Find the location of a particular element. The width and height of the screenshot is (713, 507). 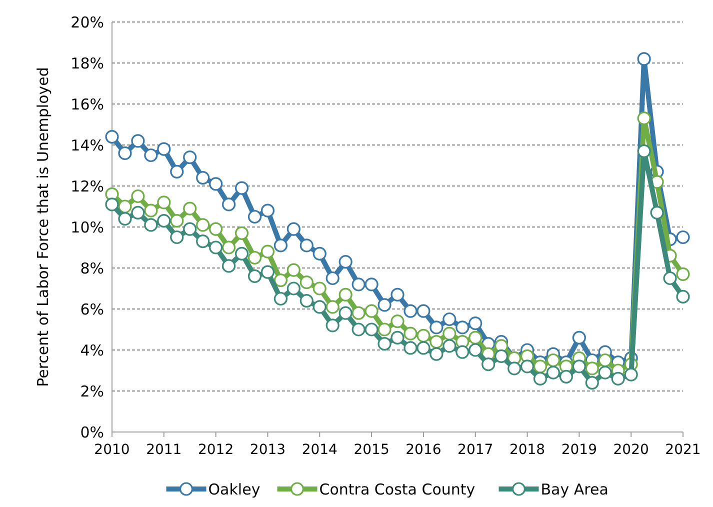

y-tick-label: 2% is located at coordinates (92, 391).